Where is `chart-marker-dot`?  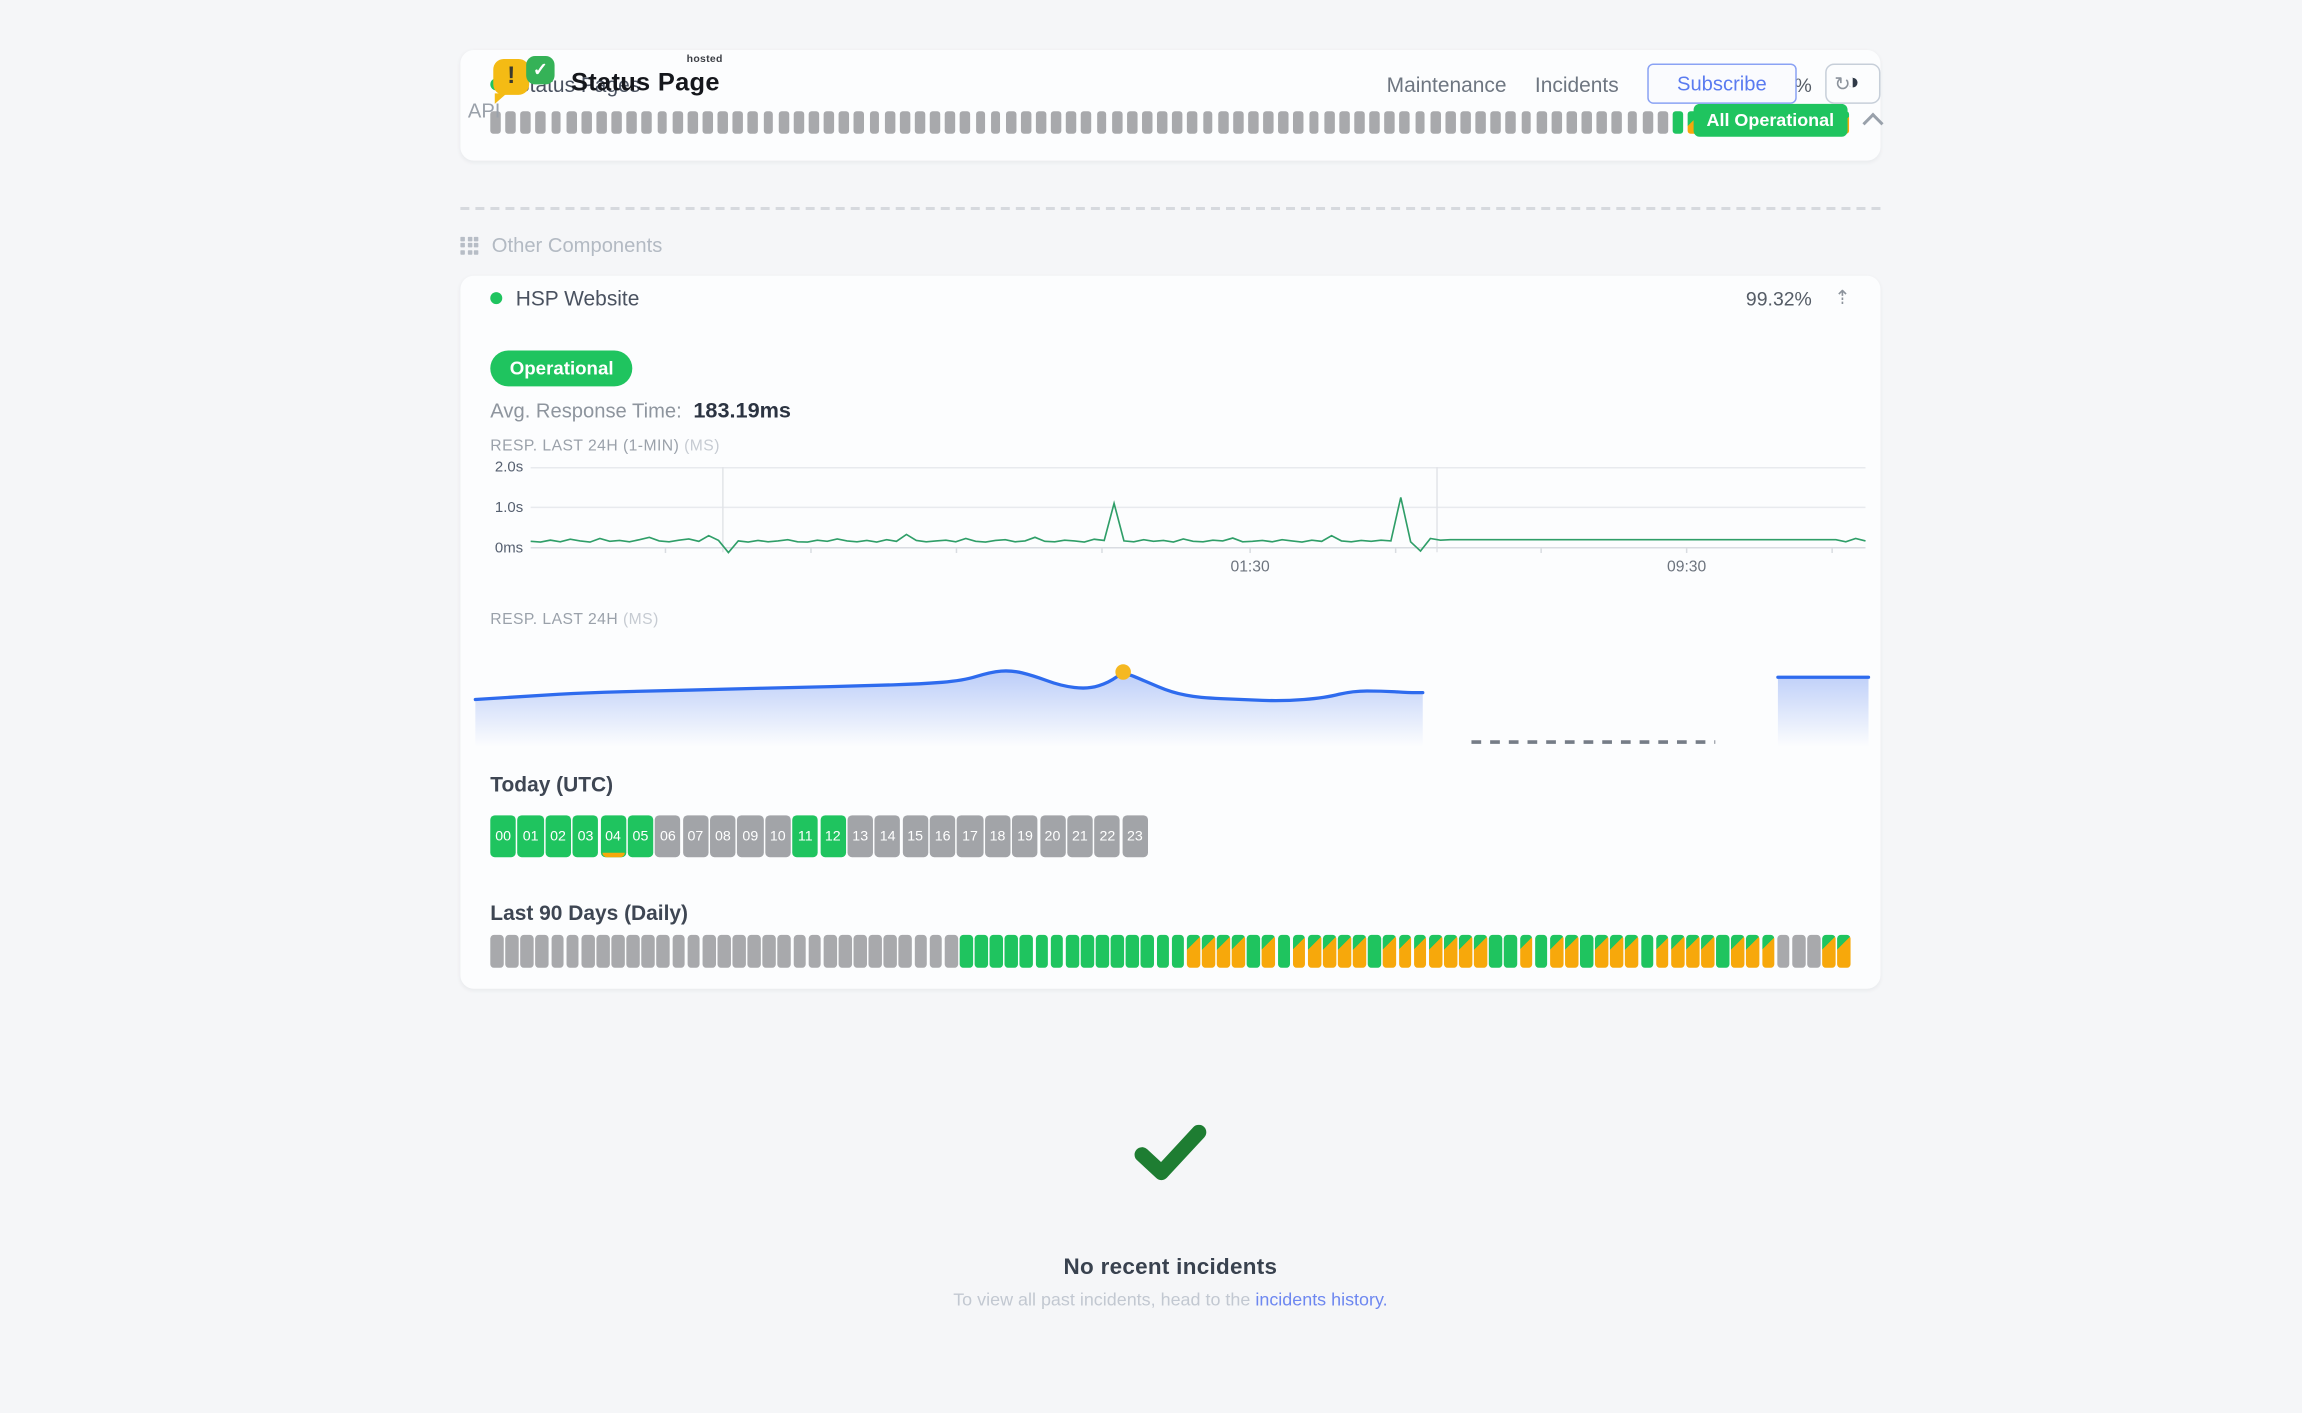 chart-marker-dot is located at coordinates (1123, 672).